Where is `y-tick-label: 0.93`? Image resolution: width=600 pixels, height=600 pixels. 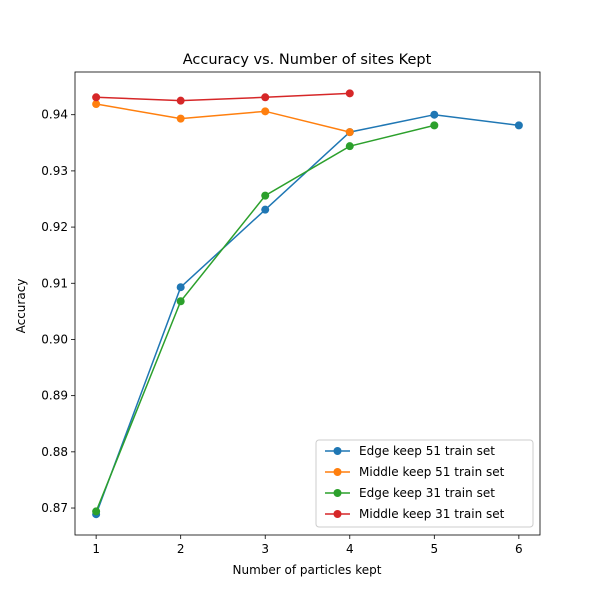 y-tick-label: 0.93 is located at coordinates (54, 171).